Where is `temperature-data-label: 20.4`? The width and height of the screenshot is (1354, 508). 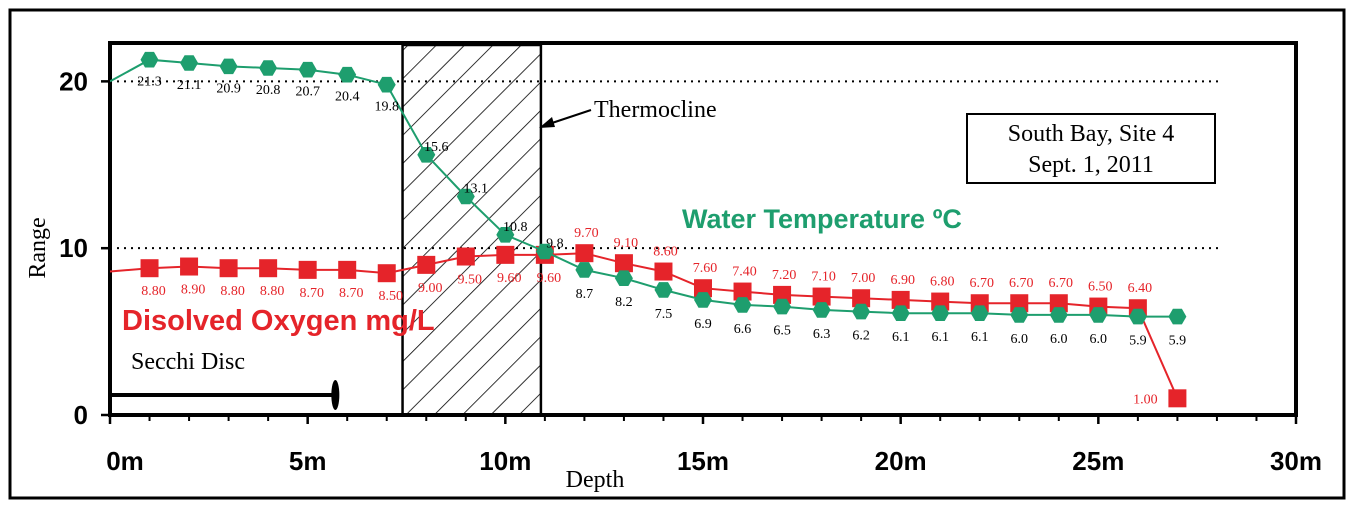 temperature-data-label: 20.4 is located at coordinates (347, 97).